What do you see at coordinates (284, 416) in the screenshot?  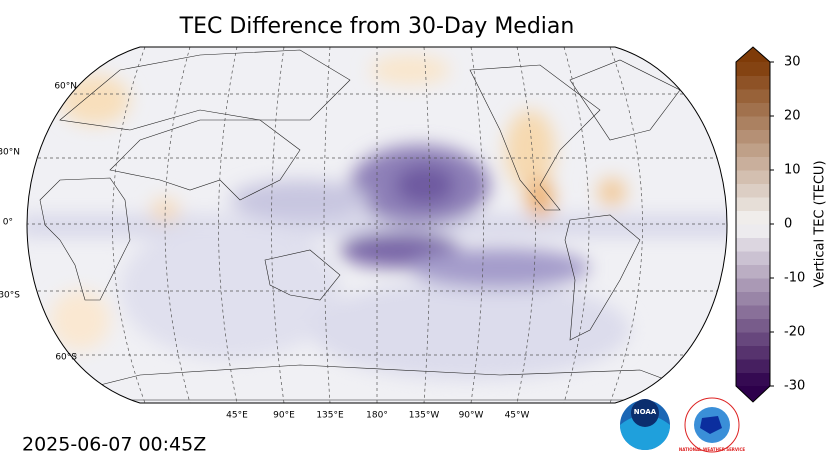 I see `lon-label: 90°E` at bounding box center [284, 416].